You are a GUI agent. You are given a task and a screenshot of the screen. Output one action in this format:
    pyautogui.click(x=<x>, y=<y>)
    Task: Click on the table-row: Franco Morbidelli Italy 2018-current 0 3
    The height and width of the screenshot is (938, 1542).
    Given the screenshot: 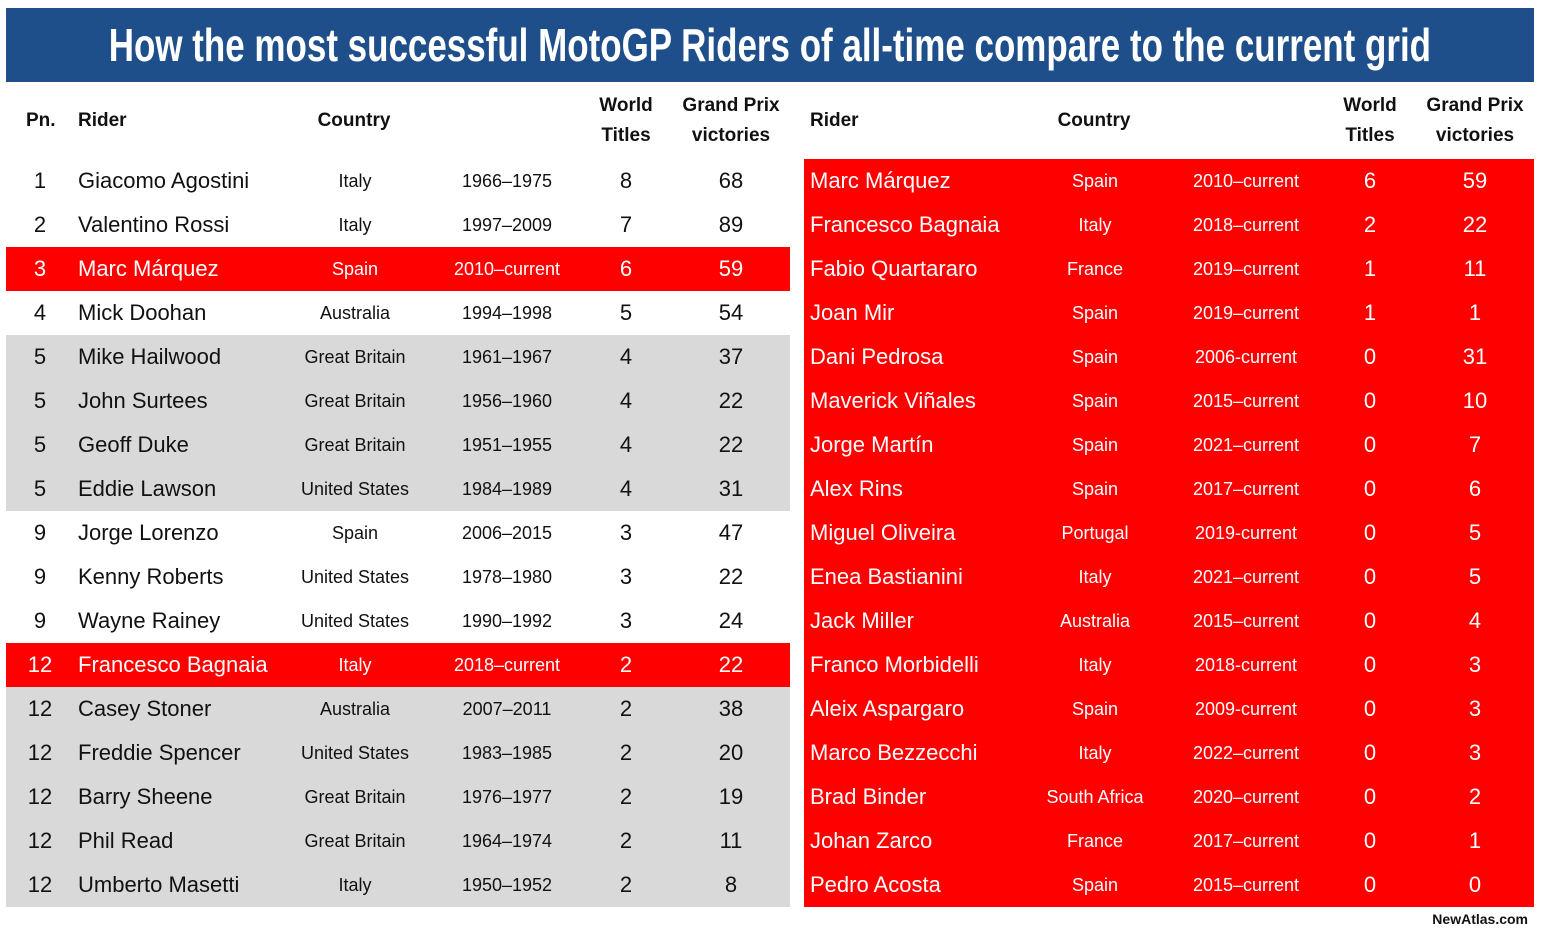 What is the action you would take?
    pyautogui.click(x=1169, y=665)
    